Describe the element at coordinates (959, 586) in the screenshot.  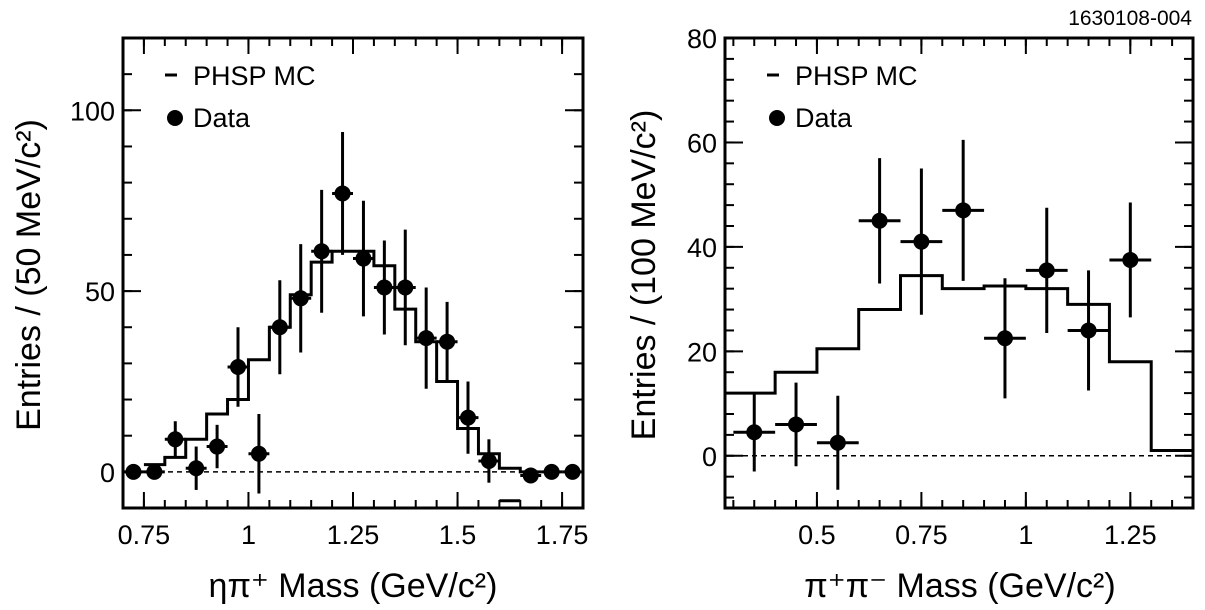
I see `x-axis-title: π⁺π⁻ Mass (GeV/c²)` at that location.